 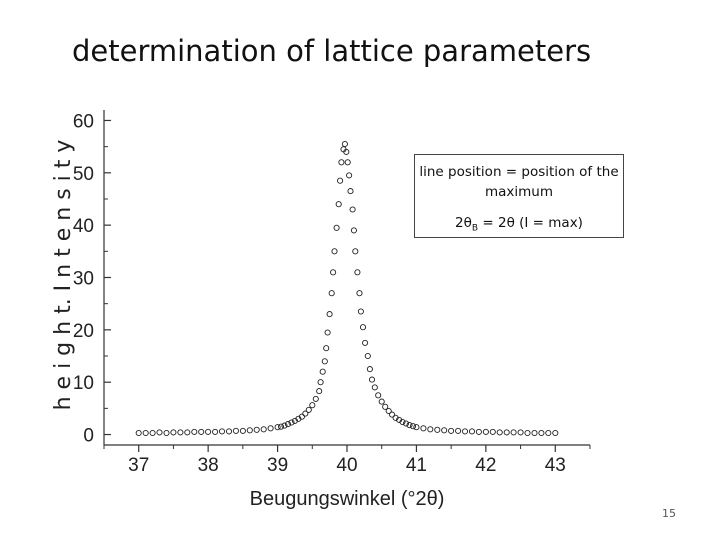 What do you see at coordinates (138, 465) in the screenshot?
I see `x-tick-label: 37` at bounding box center [138, 465].